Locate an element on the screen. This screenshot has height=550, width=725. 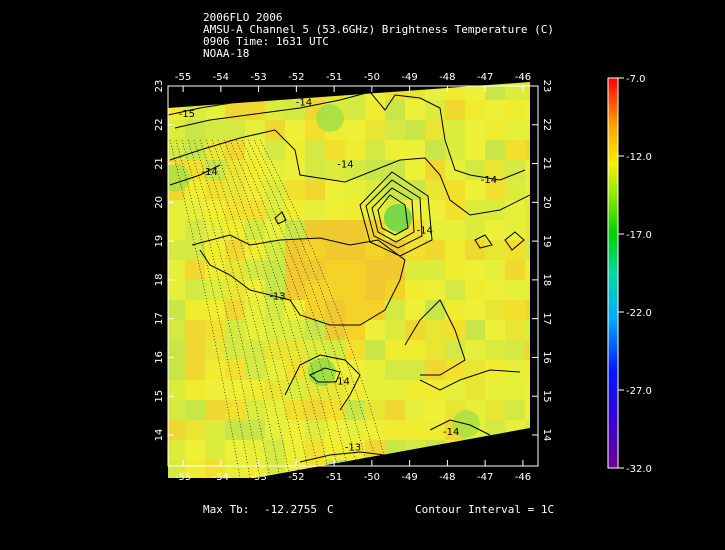
x-tick-label: -51 is located at coordinates (334, 77).